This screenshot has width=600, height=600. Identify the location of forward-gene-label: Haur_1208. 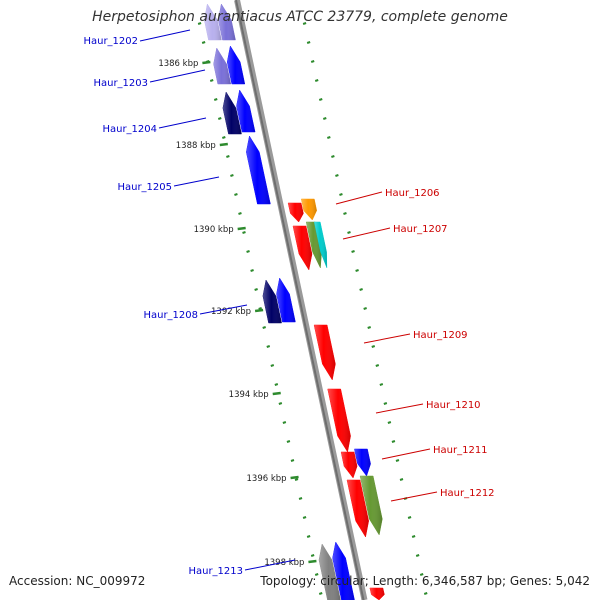
(170, 315).